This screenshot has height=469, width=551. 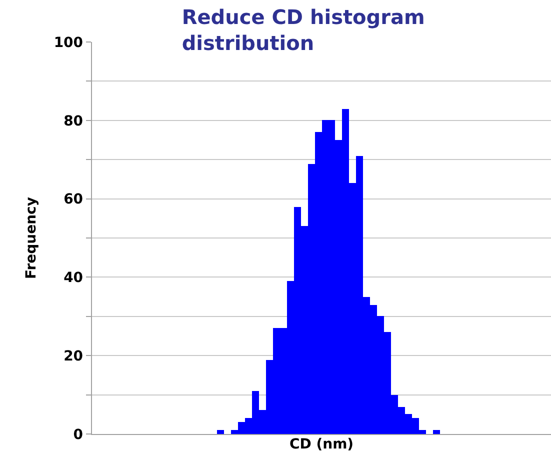 What do you see at coordinates (31, 238) in the screenshot?
I see `y-axis-title: Frequency` at bounding box center [31, 238].